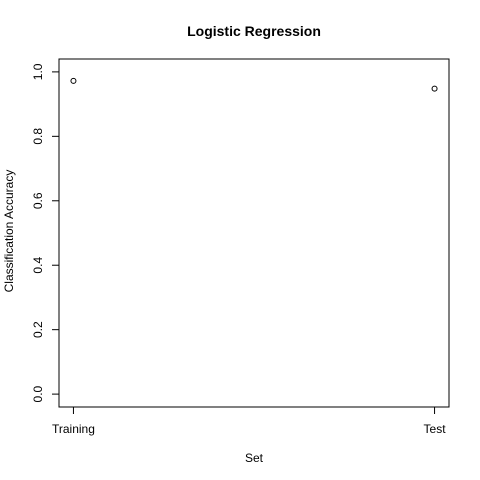  I want to click on x-tick-label: Training, so click(73, 429).